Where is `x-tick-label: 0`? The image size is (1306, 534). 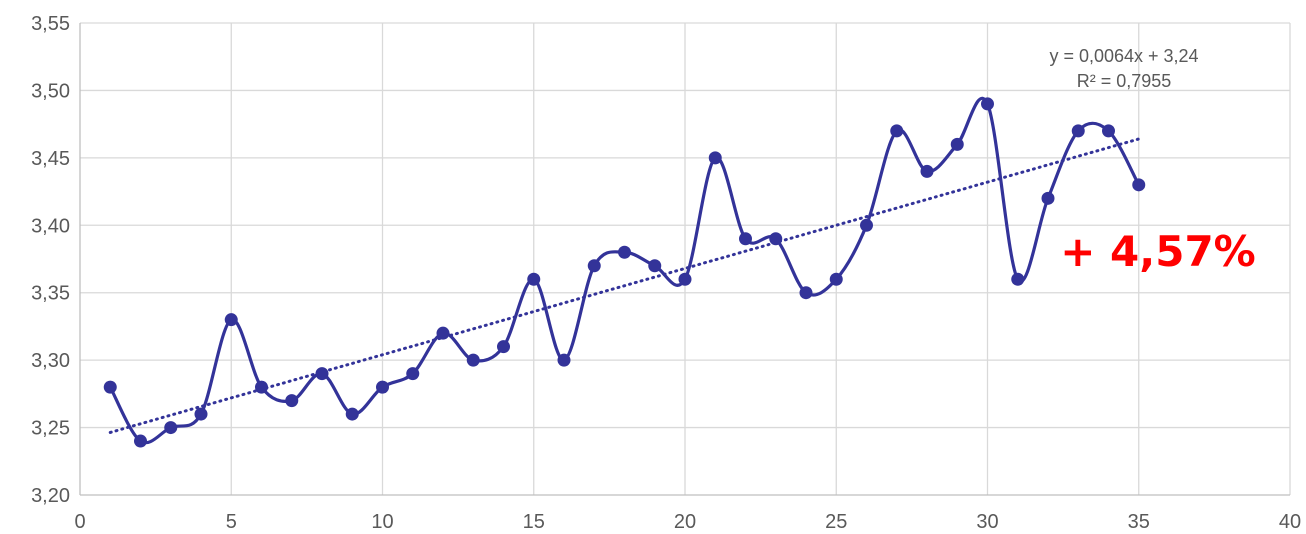 x-tick-label: 0 is located at coordinates (79, 522).